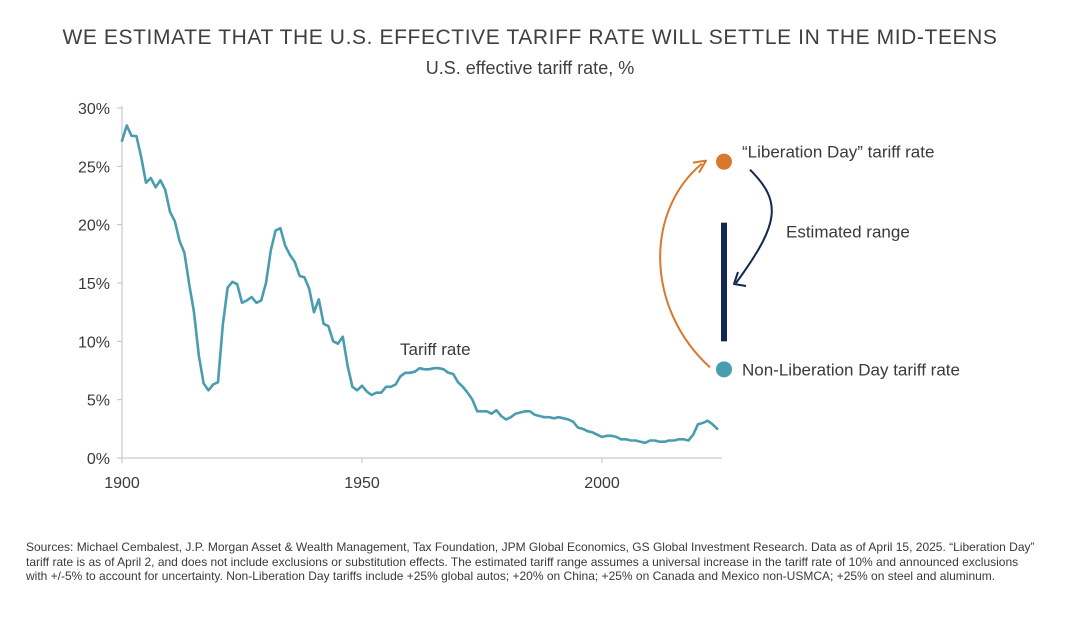 The width and height of the screenshot is (1080, 617). Describe the element at coordinates (740, 279) in the screenshot. I see `navy-arrowhead` at that location.